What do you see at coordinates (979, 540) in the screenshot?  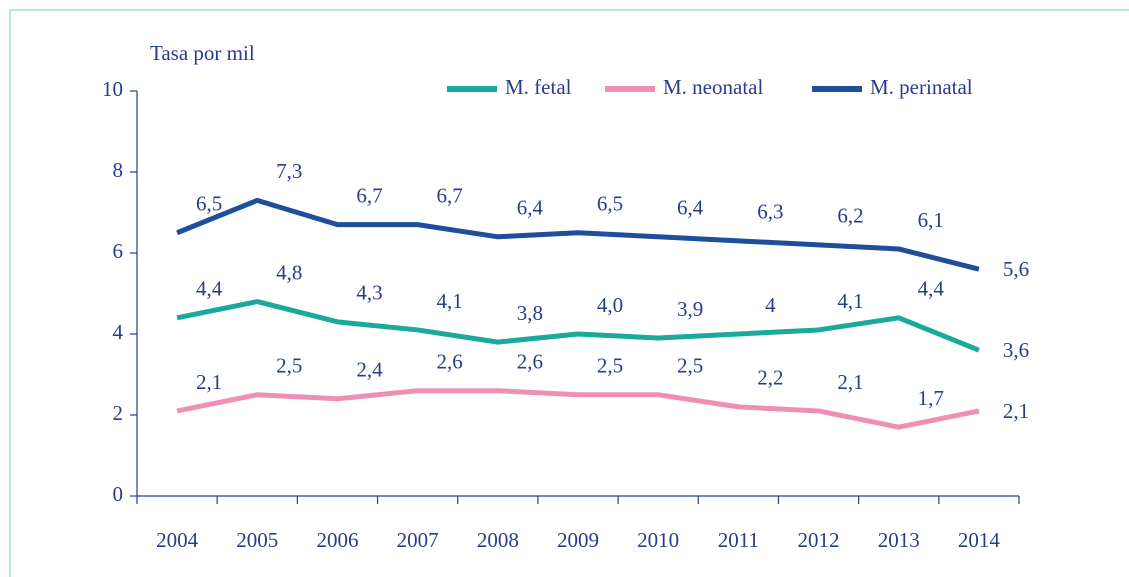 I see `x-tick-label: 2014` at bounding box center [979, 540].